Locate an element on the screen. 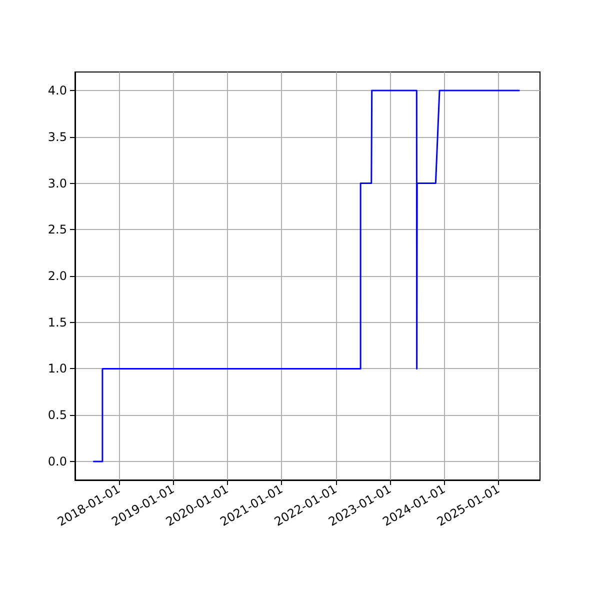 The width and height of the screenshot is (600, 600). y-tick-label: 4.0 is located at coordinates (57, 91).